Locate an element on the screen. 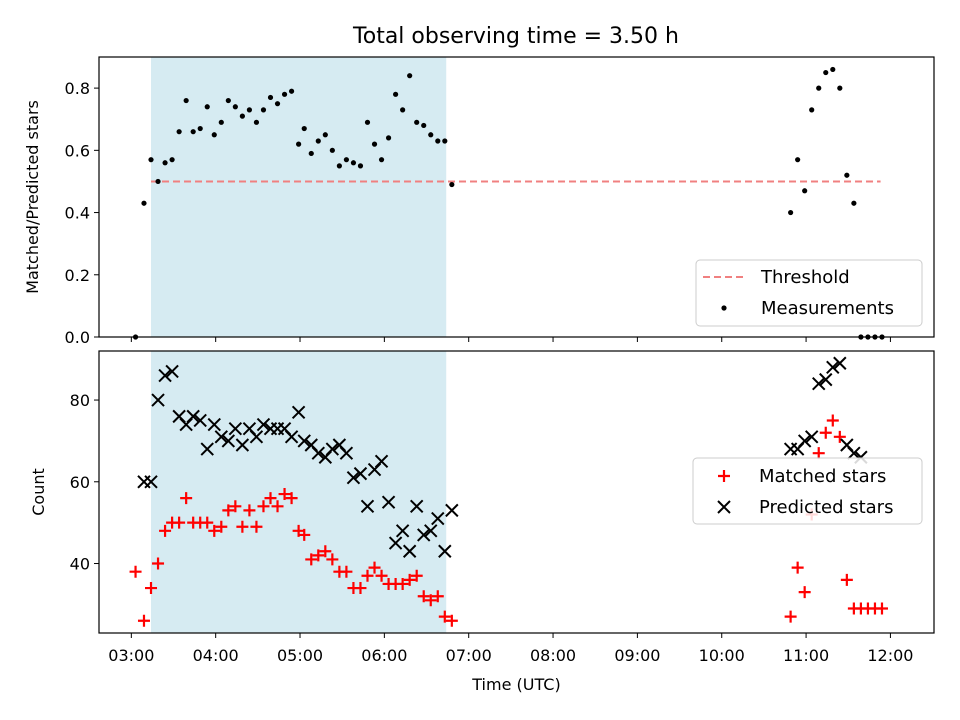  x-tick-label: 10:00 is located at coordinates (722, 655).